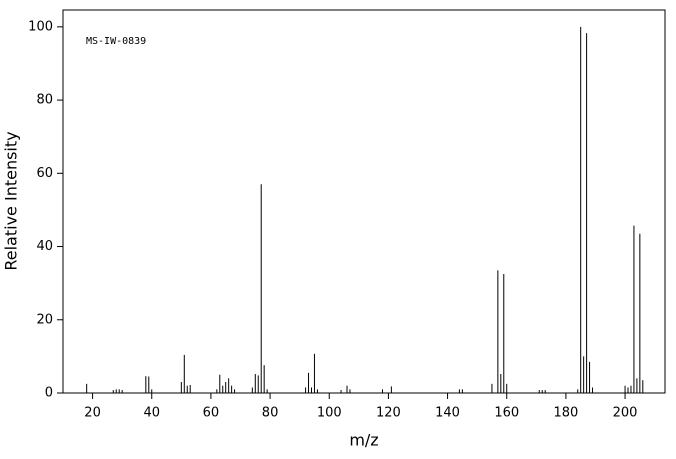  Describe the element at coordinates (44, 319) in the screenshot. I see `y-tick-label: 20` at that location.